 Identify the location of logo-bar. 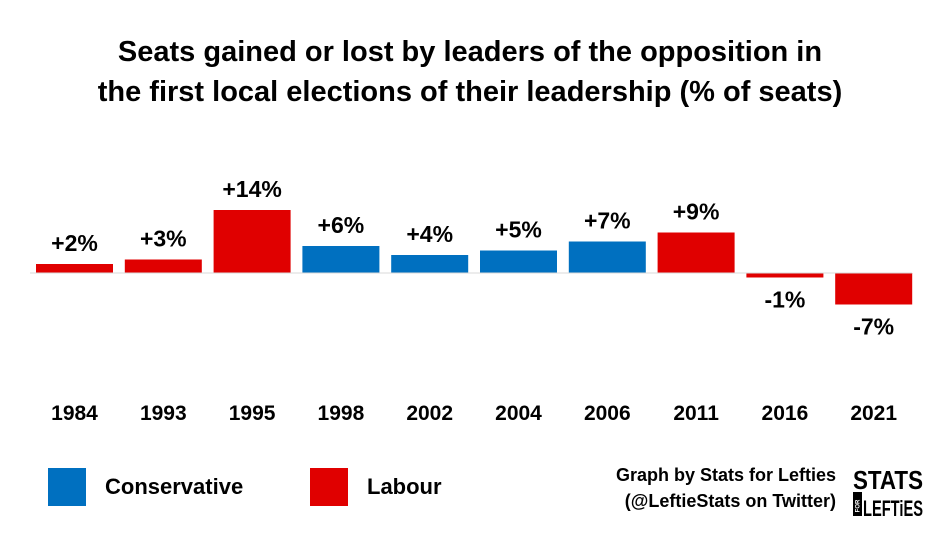
(857, 504).